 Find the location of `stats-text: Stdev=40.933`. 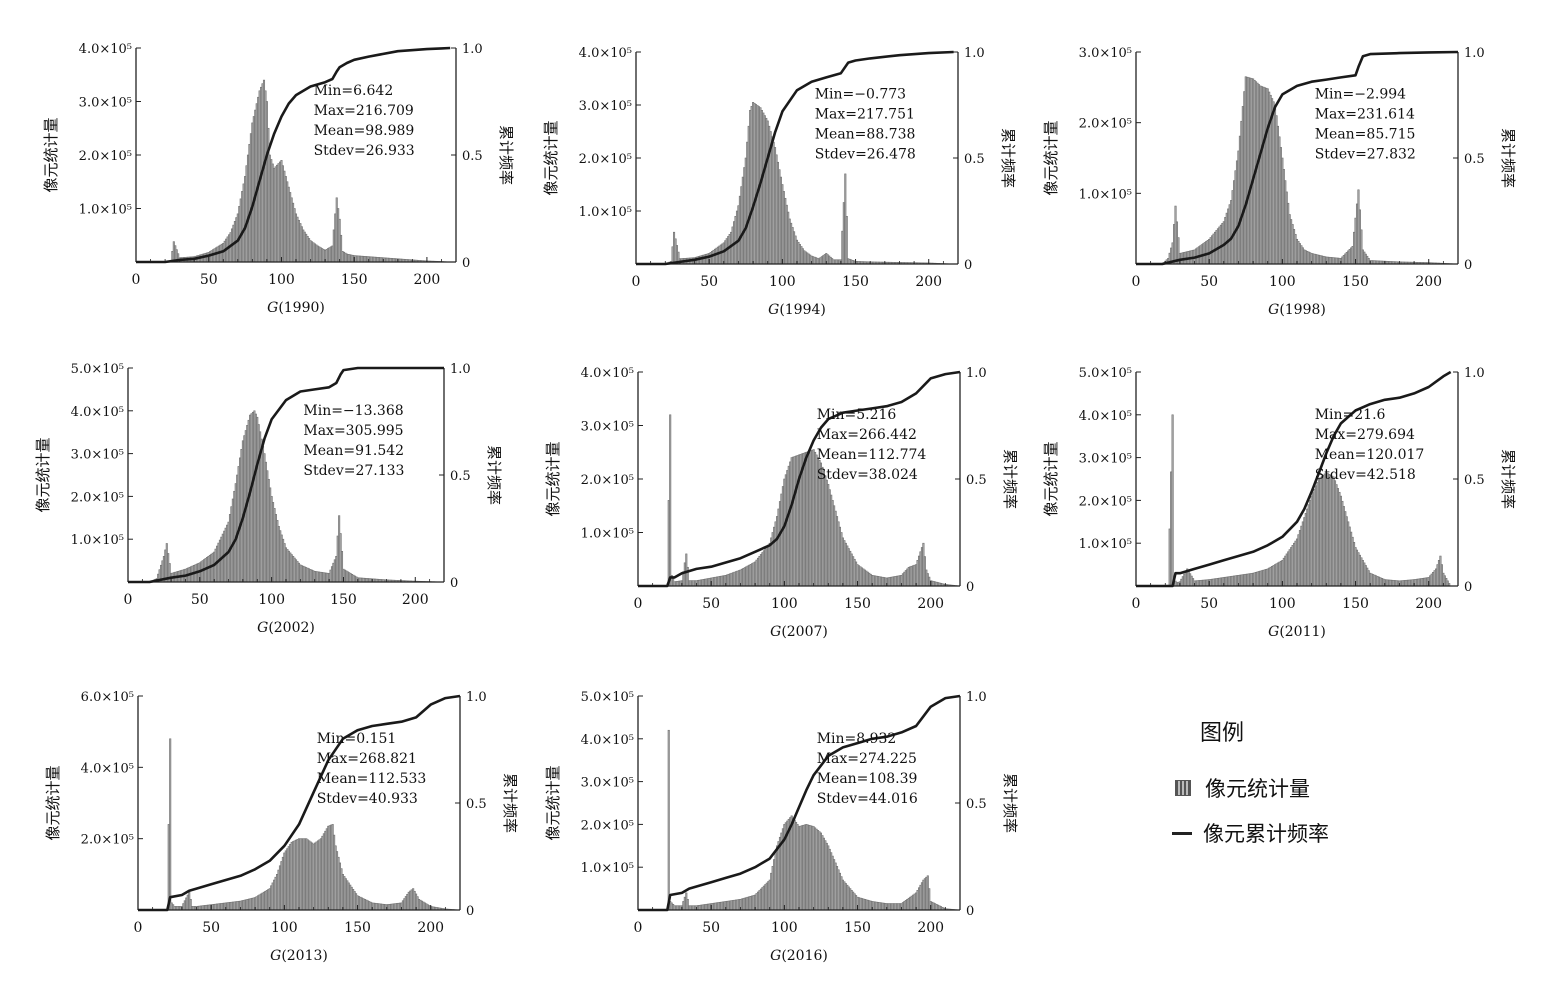

stats-text: Stdev=40.933 is located at coordinates (367, 799).